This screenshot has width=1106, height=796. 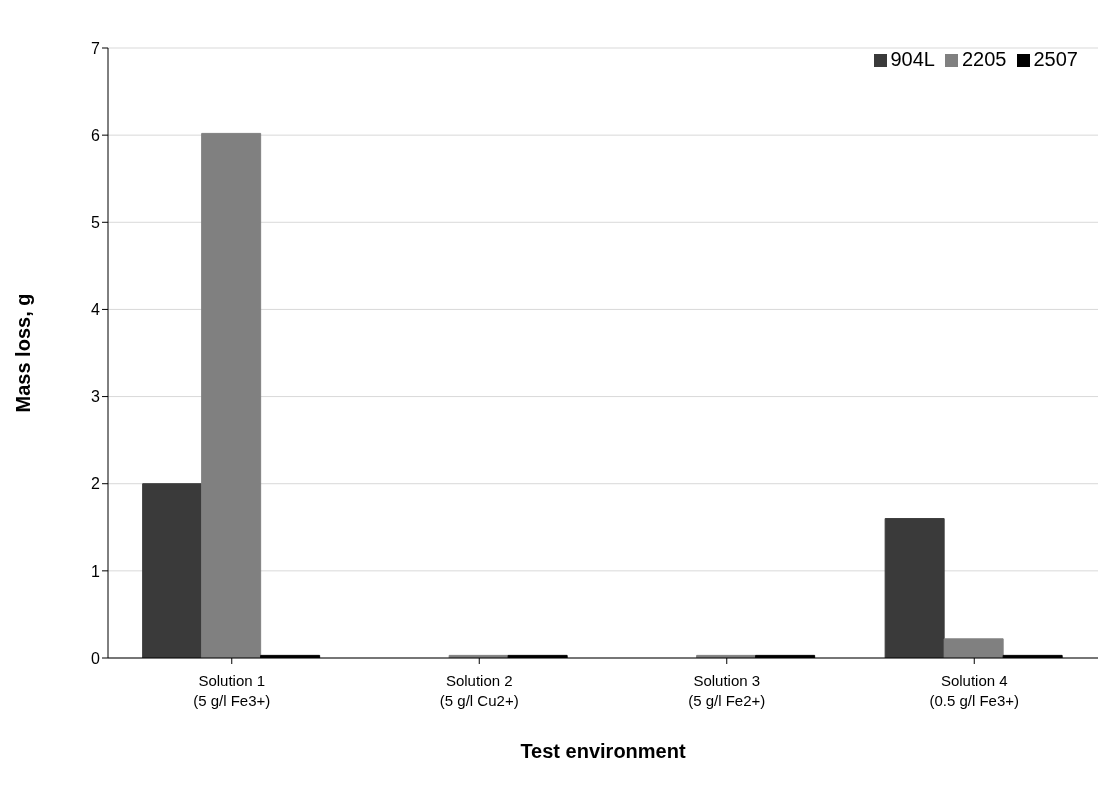 I want to click on y-axis-title: Mass loss, g, so click(x=23, y=353).